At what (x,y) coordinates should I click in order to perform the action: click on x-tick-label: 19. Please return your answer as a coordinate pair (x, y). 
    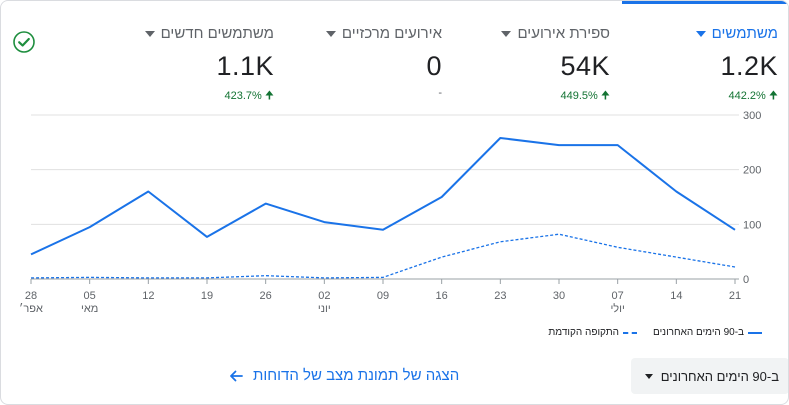
    Looking at the image, I should click on (207, 296).